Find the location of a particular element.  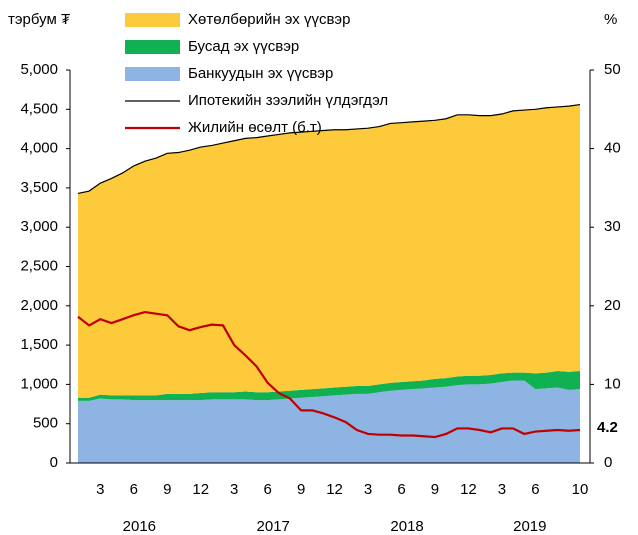

y-tick-label: 500 is located at coordinates (45, 423).